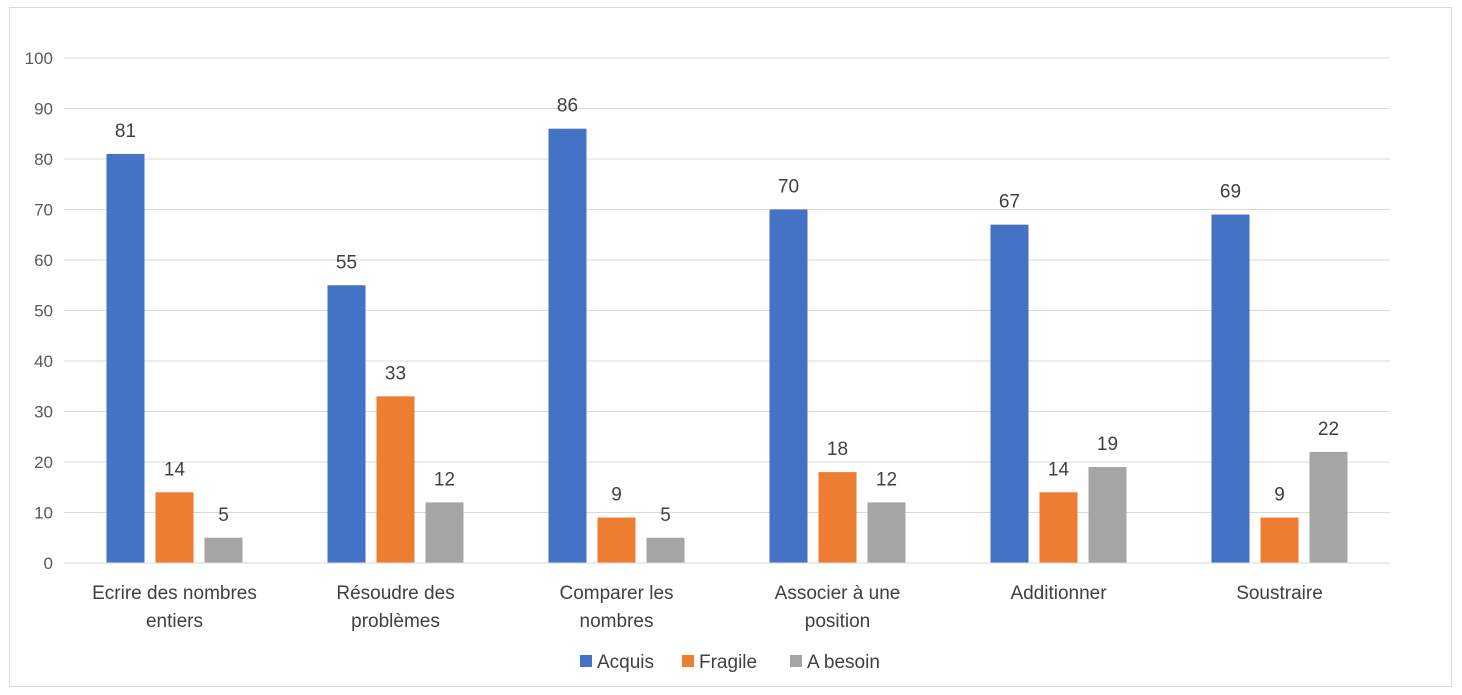  I want to click on x-category-label: Soustraire, so click(1279, 593).